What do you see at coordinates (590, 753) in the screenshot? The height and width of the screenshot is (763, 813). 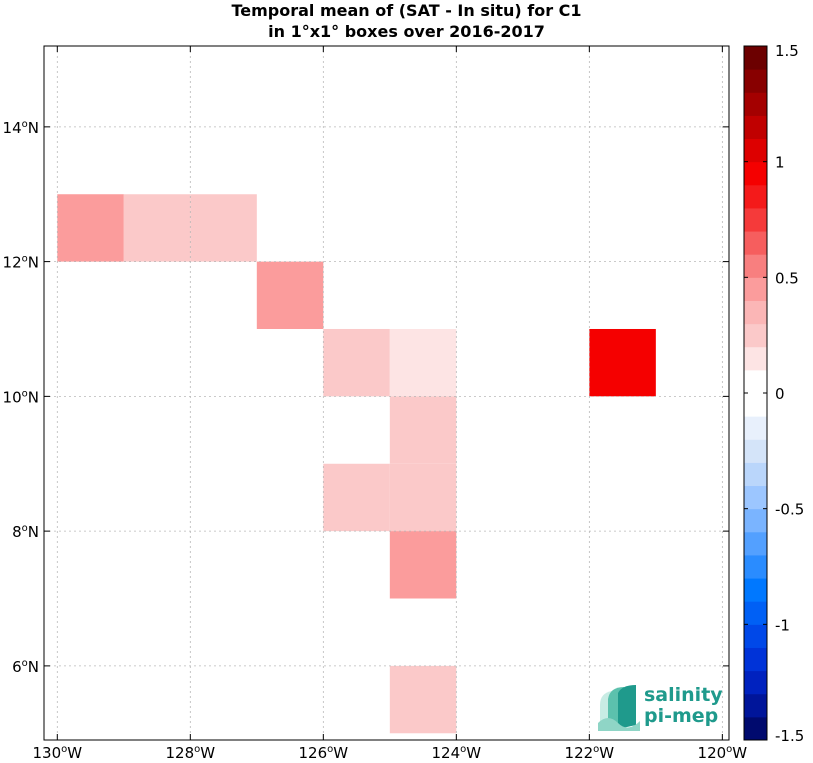 I see `x-tick-label: 122oW` at bounding box center [590, 753].